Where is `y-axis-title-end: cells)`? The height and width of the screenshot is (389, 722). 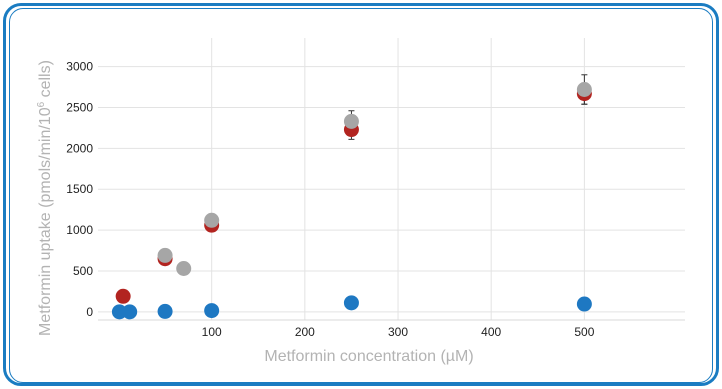 y-axis-title-end: cells) is located at coordinates (45, 81).